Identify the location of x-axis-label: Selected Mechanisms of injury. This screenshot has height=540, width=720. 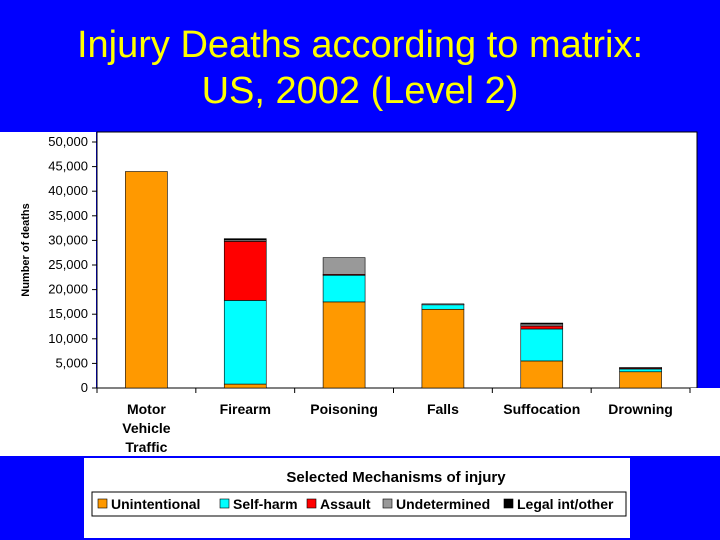
(396, 477).